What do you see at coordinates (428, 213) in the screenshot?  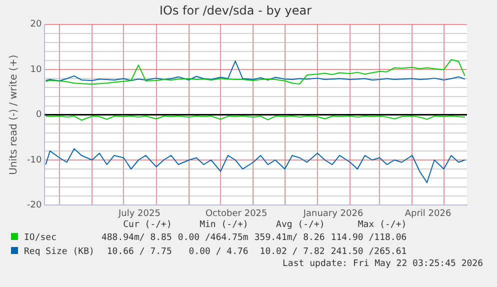 I see `x-tick-label: April 2026` at bounding box center [428, 213].